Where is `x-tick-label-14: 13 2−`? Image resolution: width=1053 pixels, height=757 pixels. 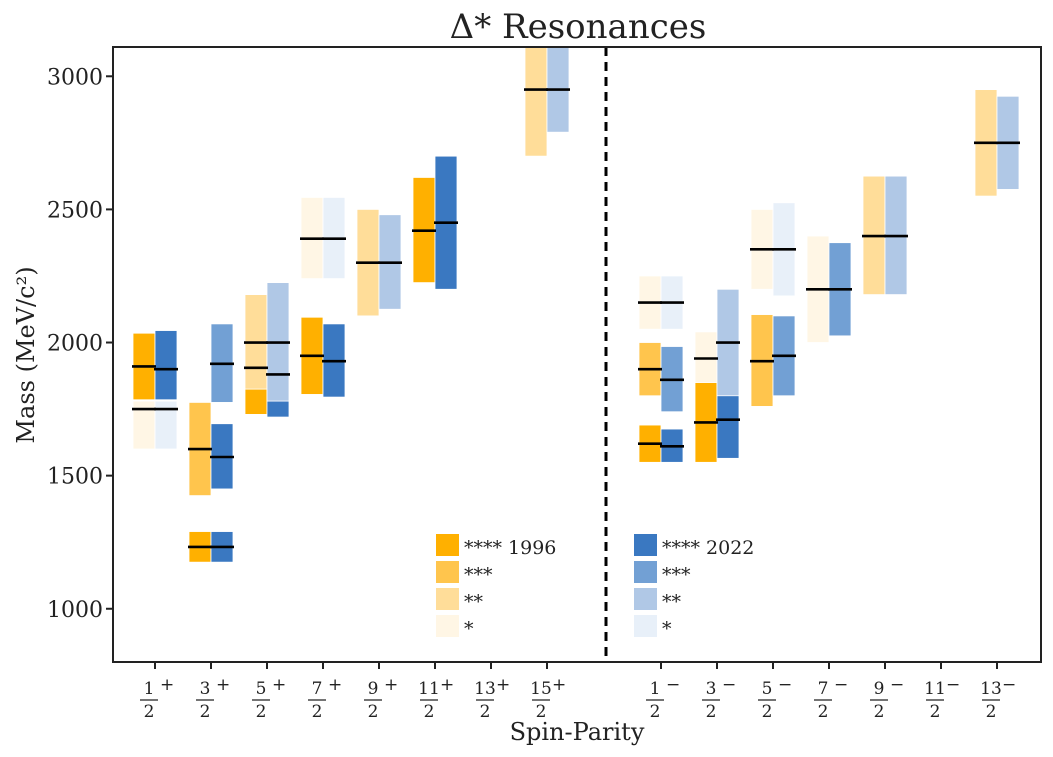 x-tick-label-14: 13 2− is located at coordinates (998, 698).